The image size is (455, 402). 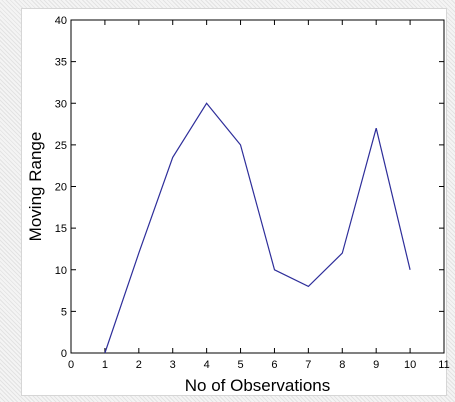 I want to click on y-tick-label: 30, so click(x=61, y=104).